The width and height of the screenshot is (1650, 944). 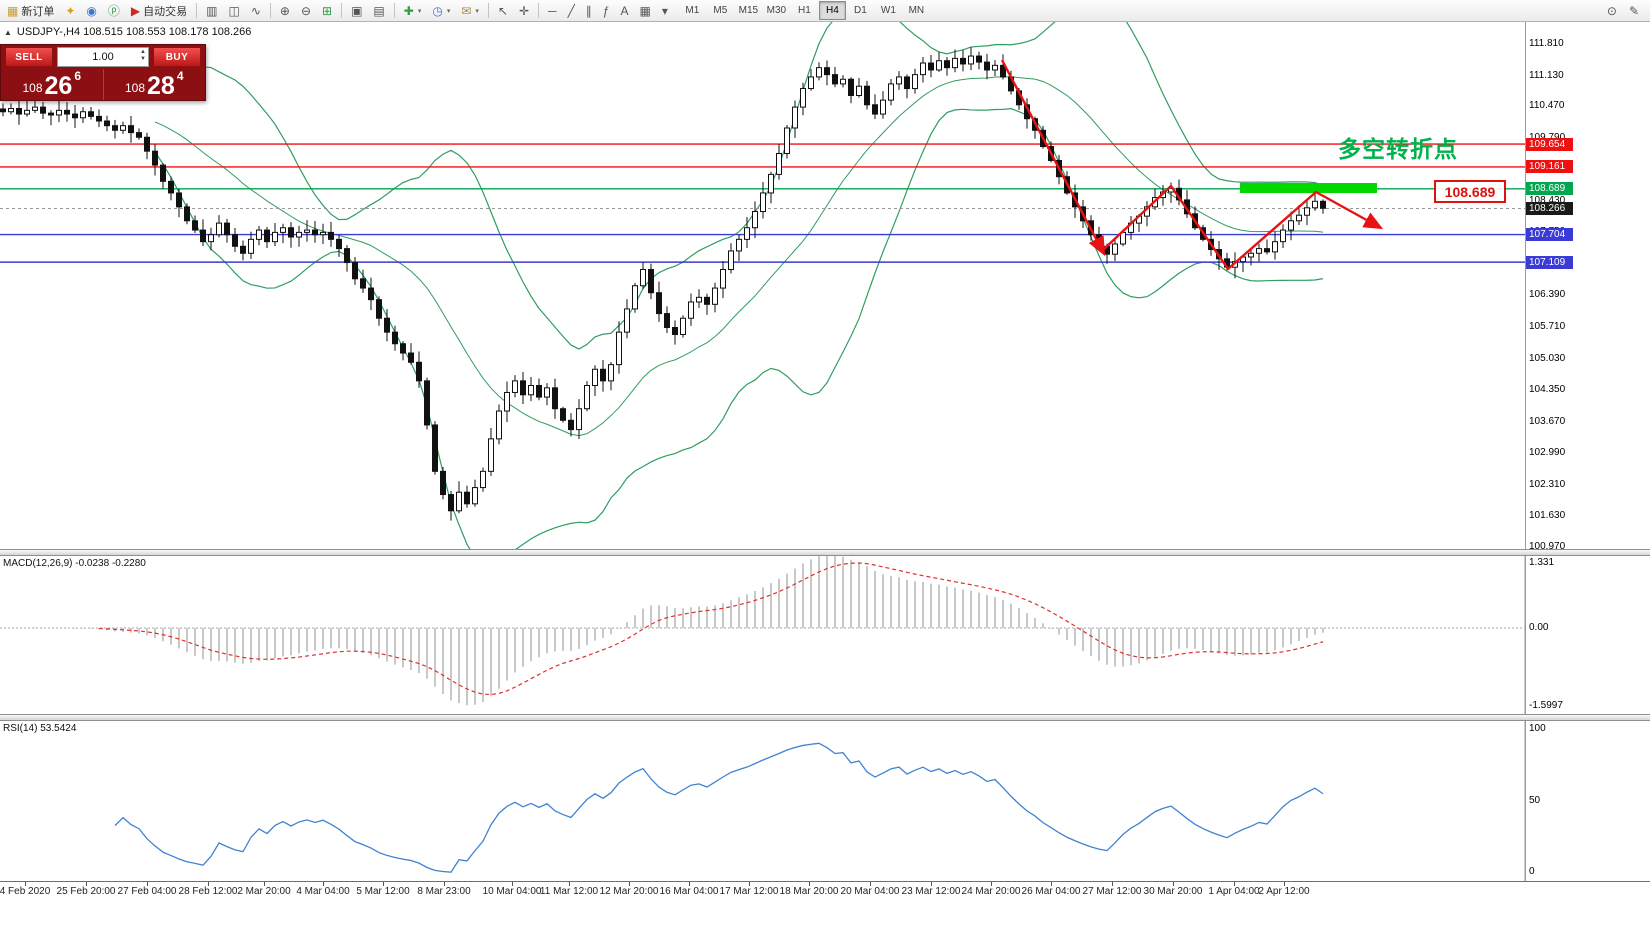 I want to click on objects-dropdown-button: ▾, so click(x=665, y=10).